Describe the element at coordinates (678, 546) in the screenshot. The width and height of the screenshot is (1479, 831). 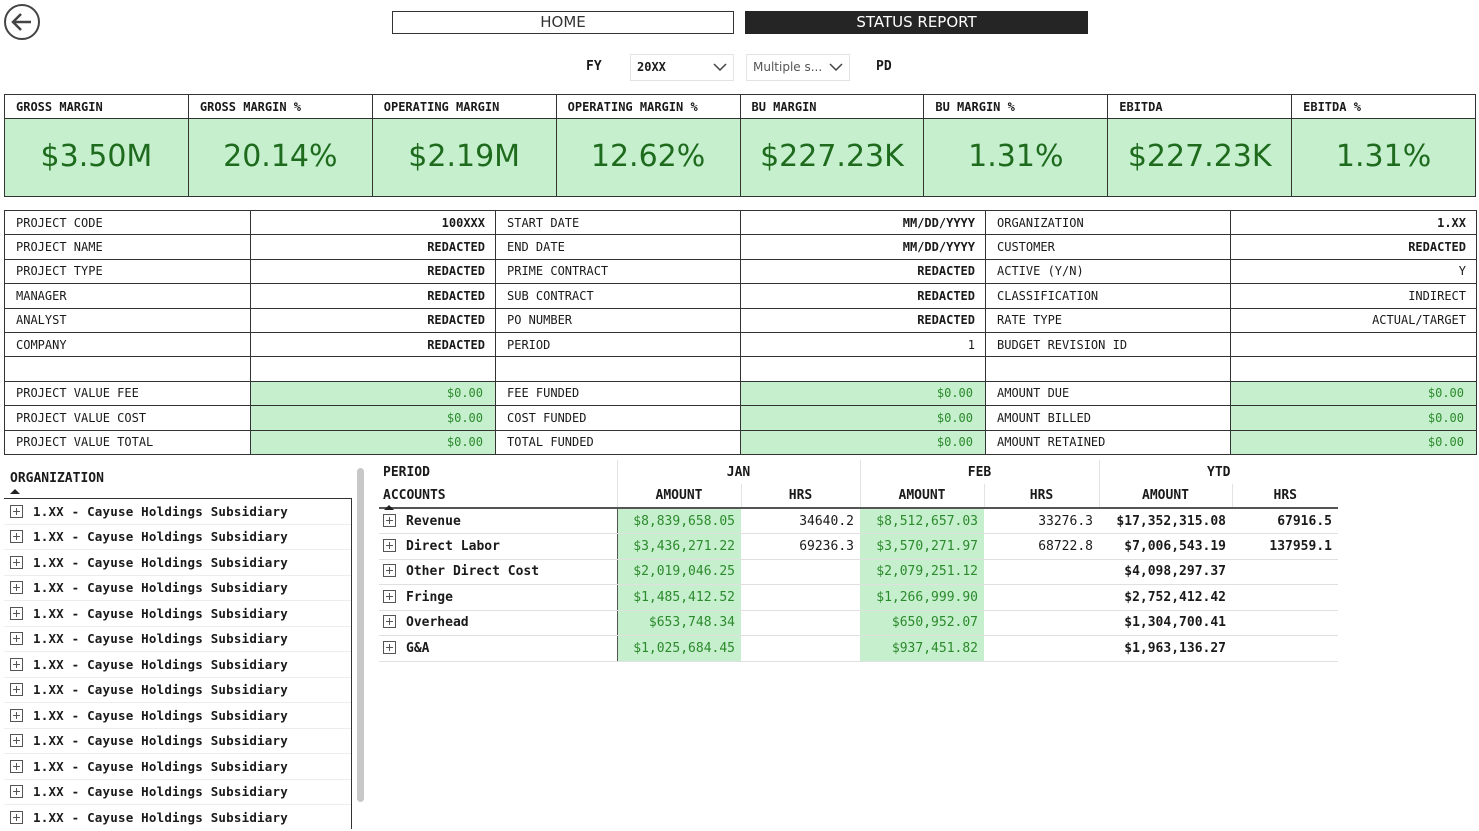
I see `jan-amount-cell: $3,436,271.22` at that location.